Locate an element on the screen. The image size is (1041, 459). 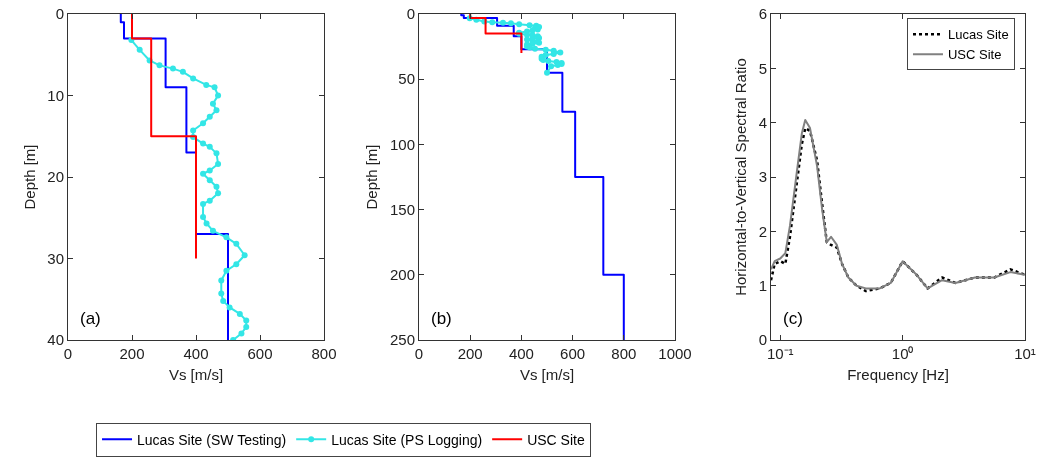
y-tick-label: 40 is located at coordinates (55, 340).